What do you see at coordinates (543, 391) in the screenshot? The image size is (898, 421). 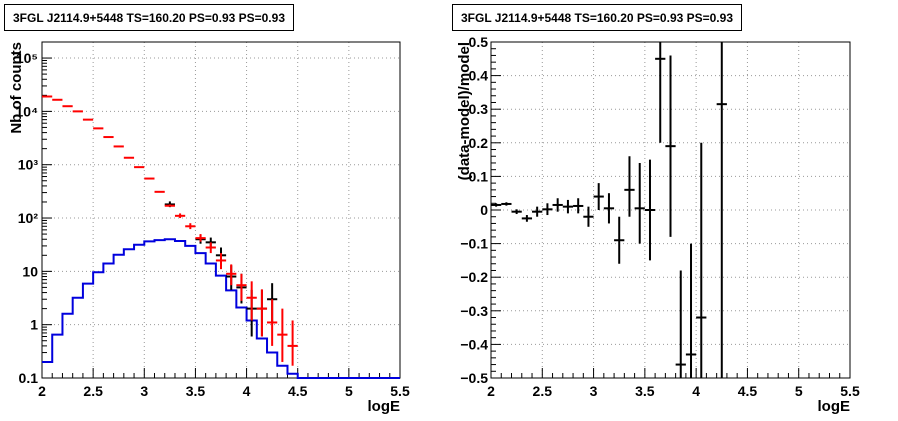 I see `right-x-tick-label: 2.5` at bounding box center [543, 391].